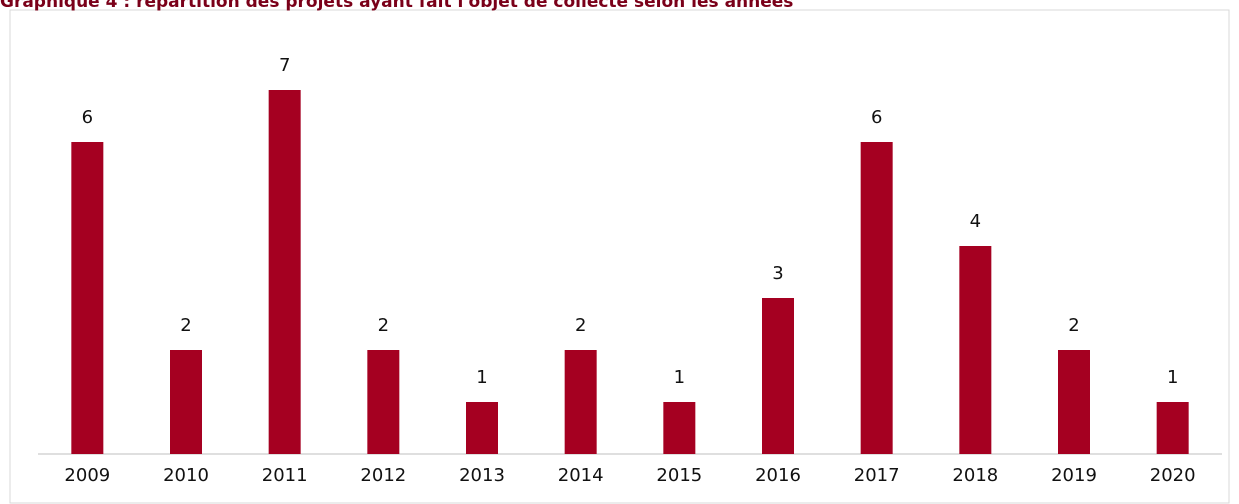  I want to click on x-tick-label: 2009, so click(87, 475).